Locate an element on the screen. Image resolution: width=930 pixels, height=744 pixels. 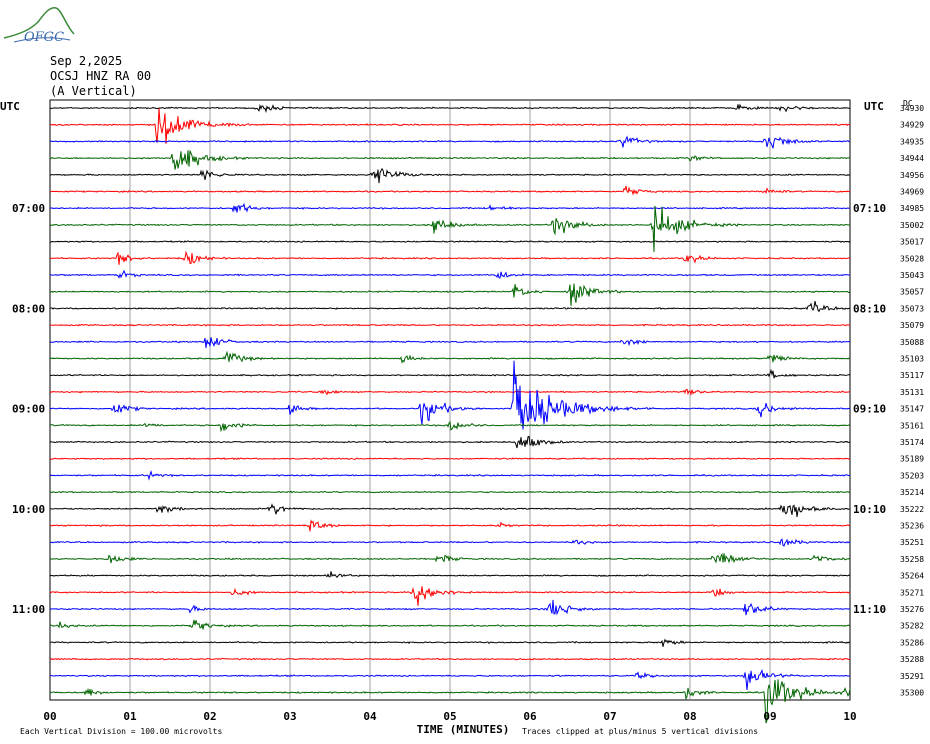
x-tick-label: 02 is located at coordinates (209, 716).